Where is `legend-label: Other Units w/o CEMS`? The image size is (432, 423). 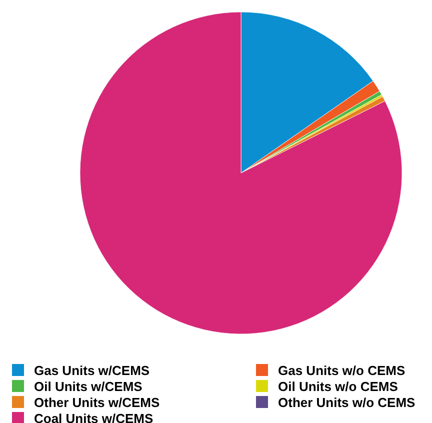
legend-label: Other Units w/o CEMS is located at coordinates (347, 402).